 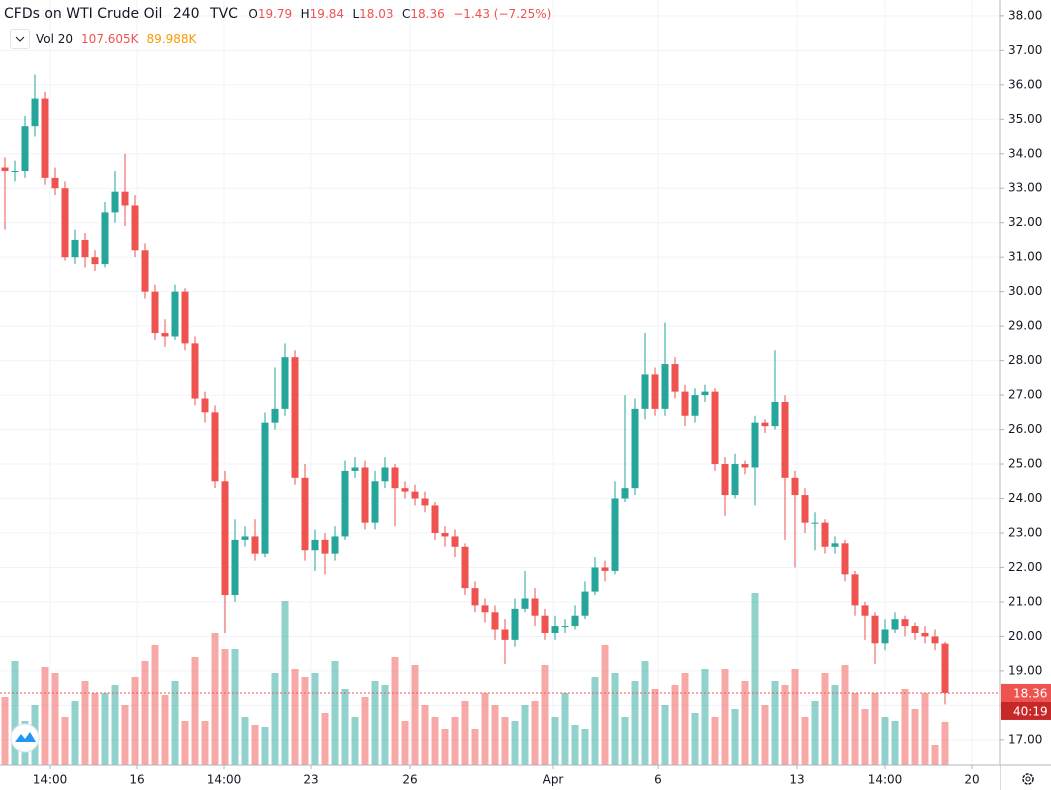 What do you see at coordinates (406, 14) in the screenshot?
I see `ohlc-label: C` at bounding box center [406, 14].